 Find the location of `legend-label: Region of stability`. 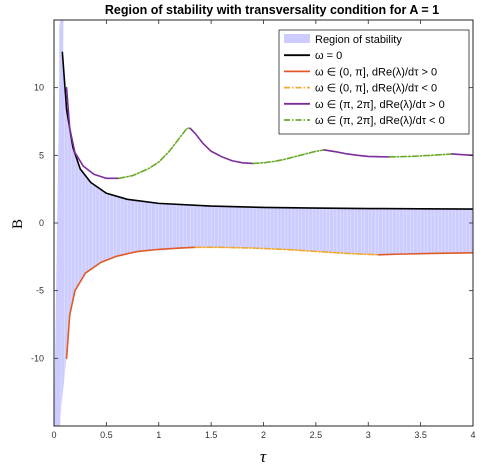

legend-label: Region of stability is located at coordinates (358, 40).